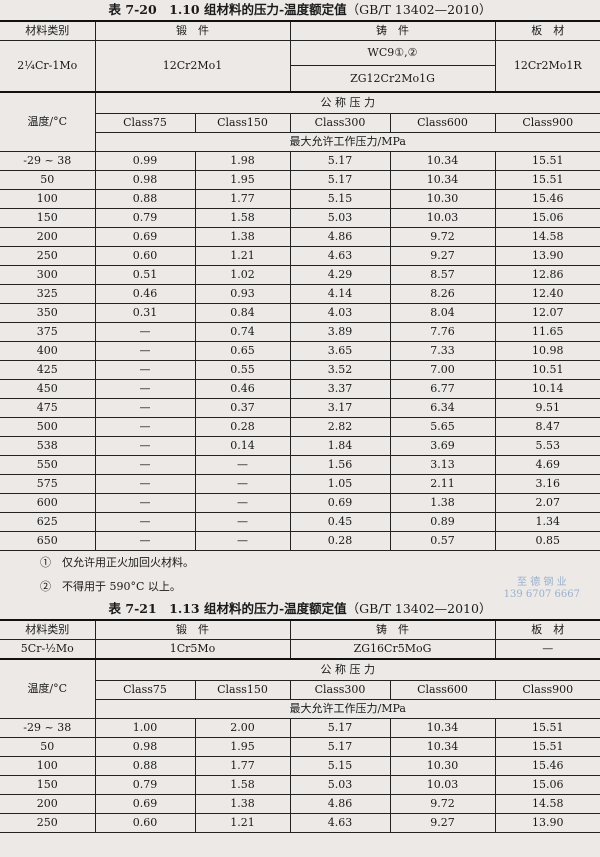  What do you see at coordinates (442, 218) in the screenshot?
I see `pressure-cell: 10.03` at bounding box center [442, 218].